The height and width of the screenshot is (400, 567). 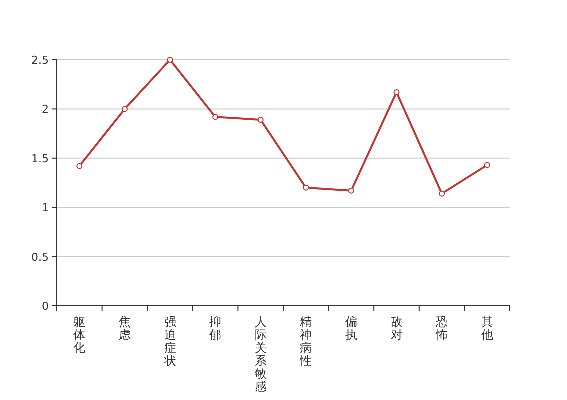 What do you see at coordinates (45, 208) in the screenshot?
I see `y-tick-label: 1` at bounding box center [45, 208].